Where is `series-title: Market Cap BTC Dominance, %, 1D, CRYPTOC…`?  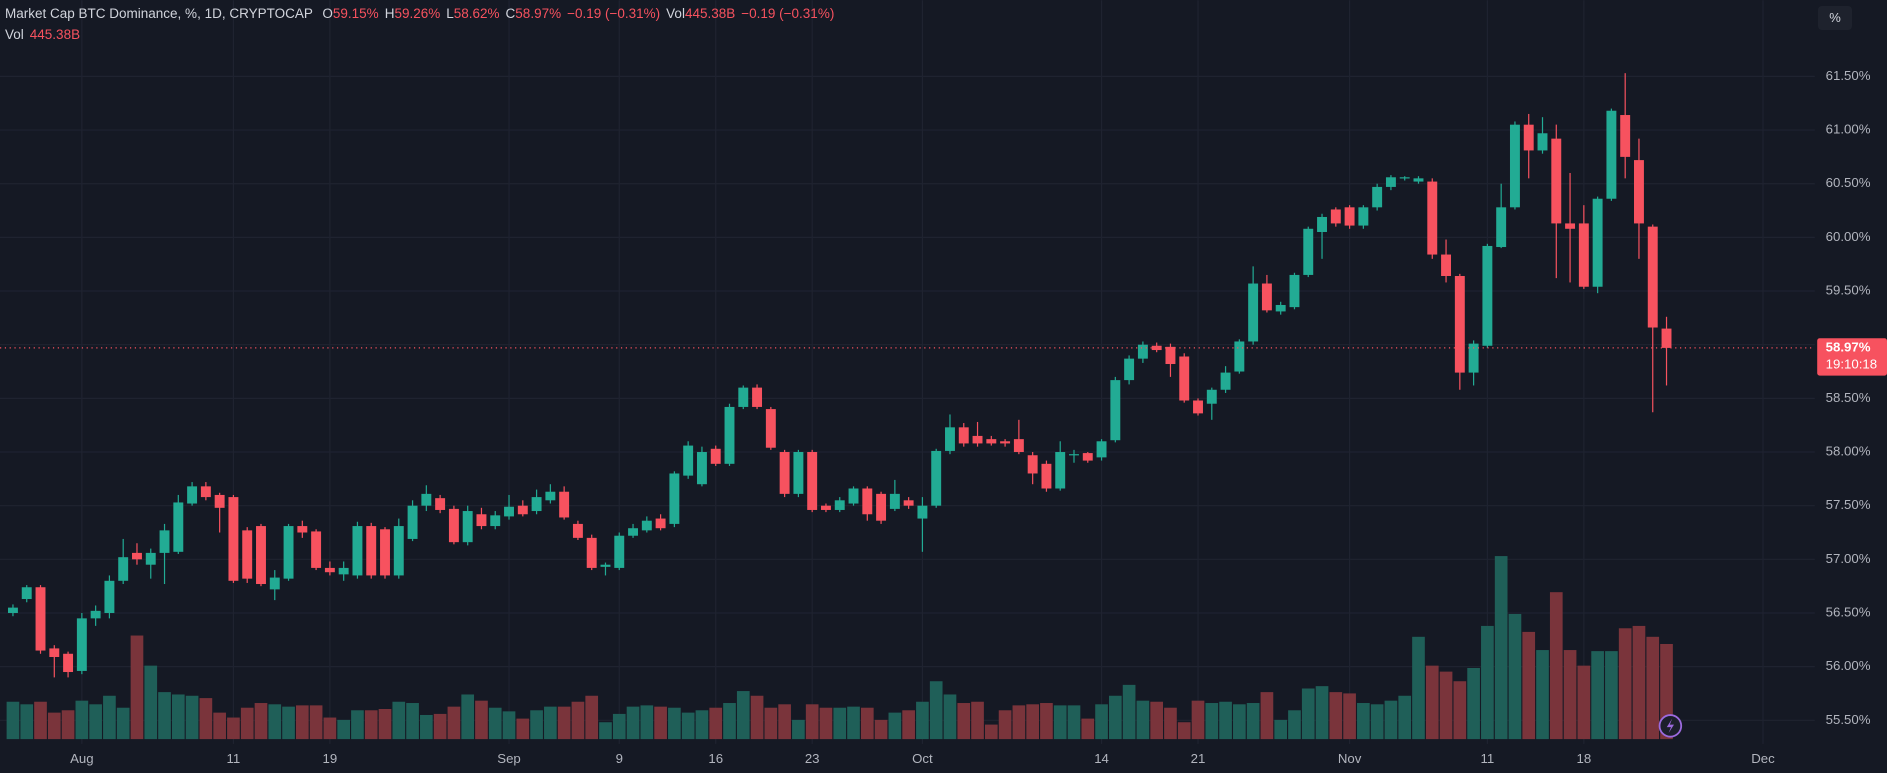
series-title: Market Cap BTC Dominance, %, 1D, CRYPTOC… is located at coordinates (159, 13).